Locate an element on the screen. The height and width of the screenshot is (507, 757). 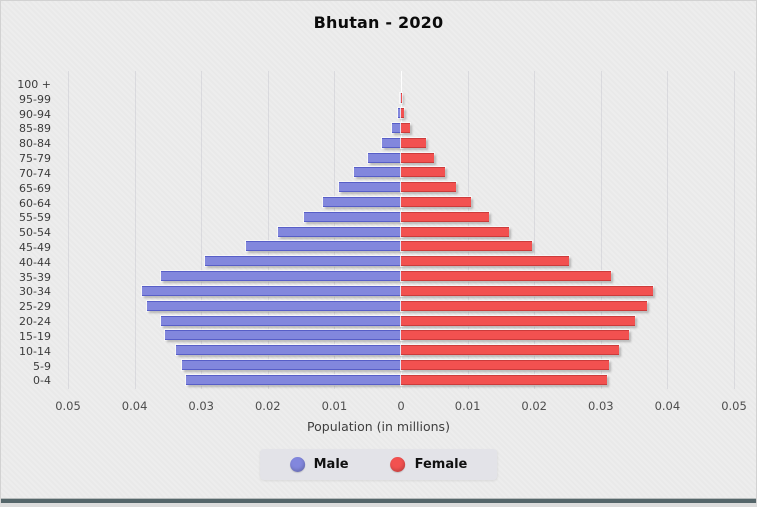
age-label: 45-49 is located at coordinates (35, 248).